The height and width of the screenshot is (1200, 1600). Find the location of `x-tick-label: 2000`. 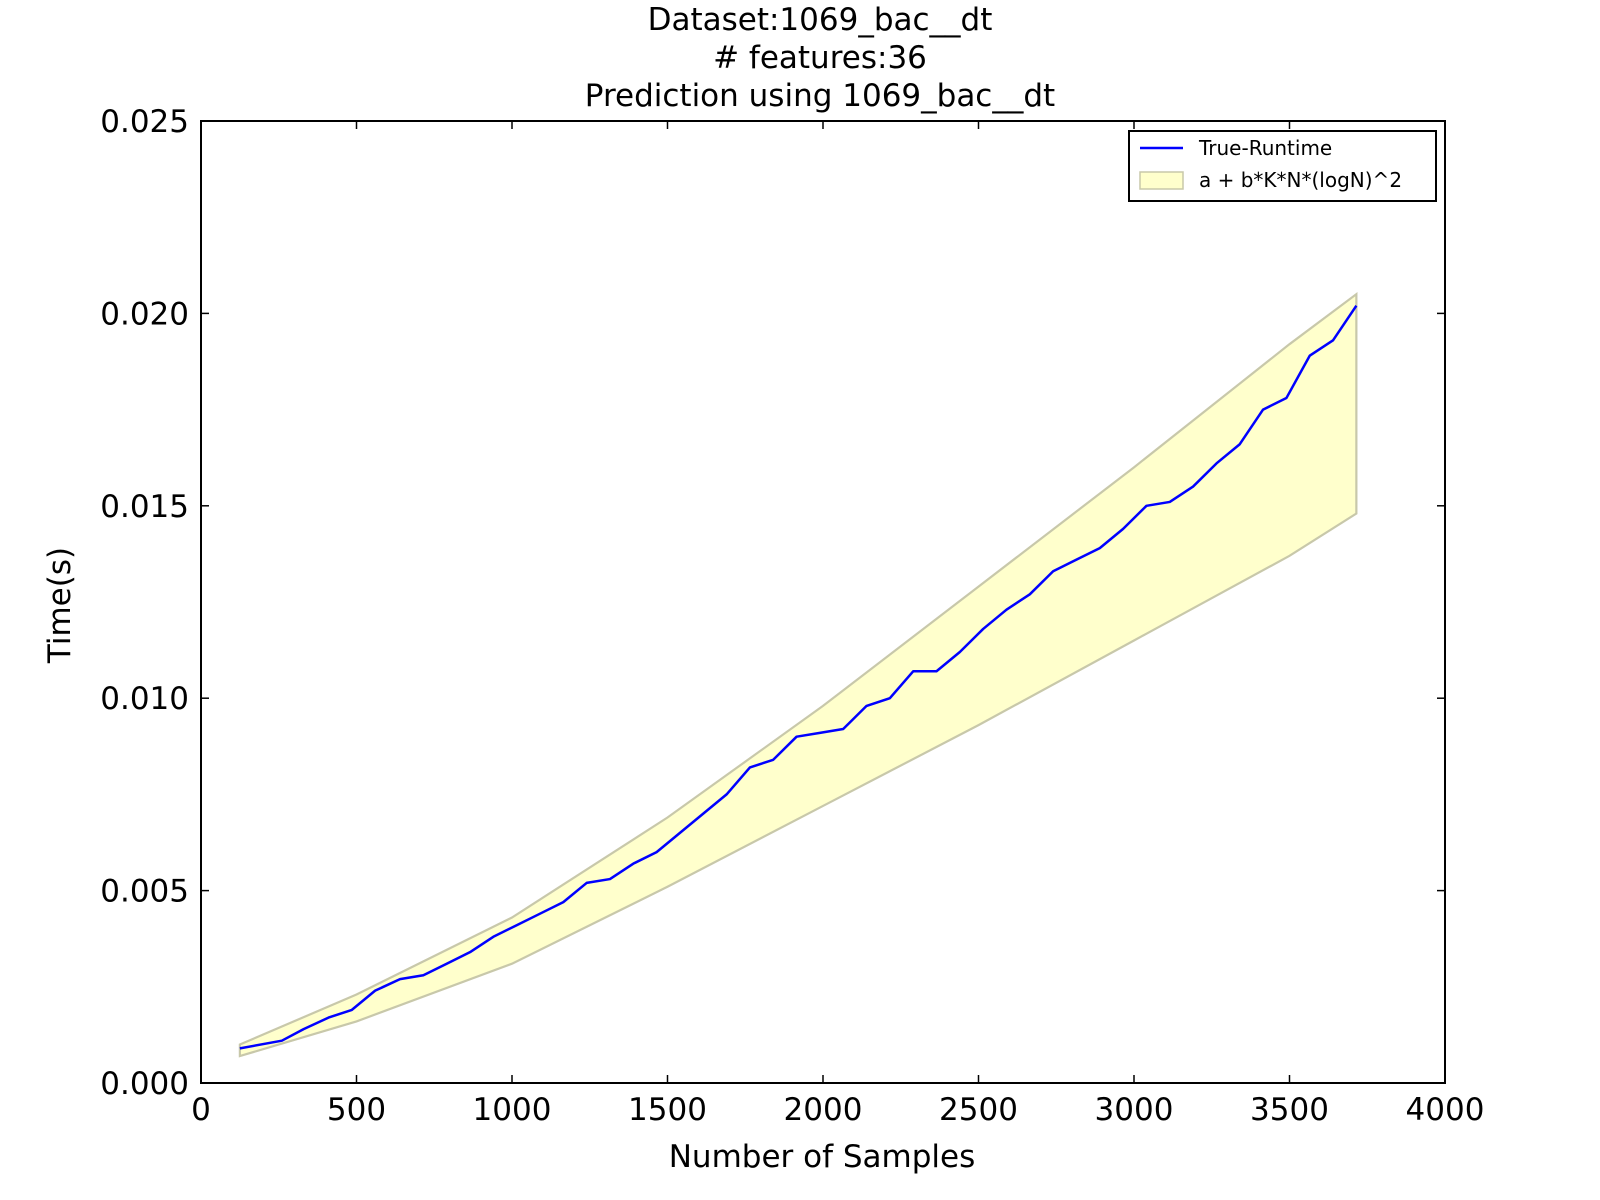

x-tick-label: 2000 is located at coordinates (823, 1110).